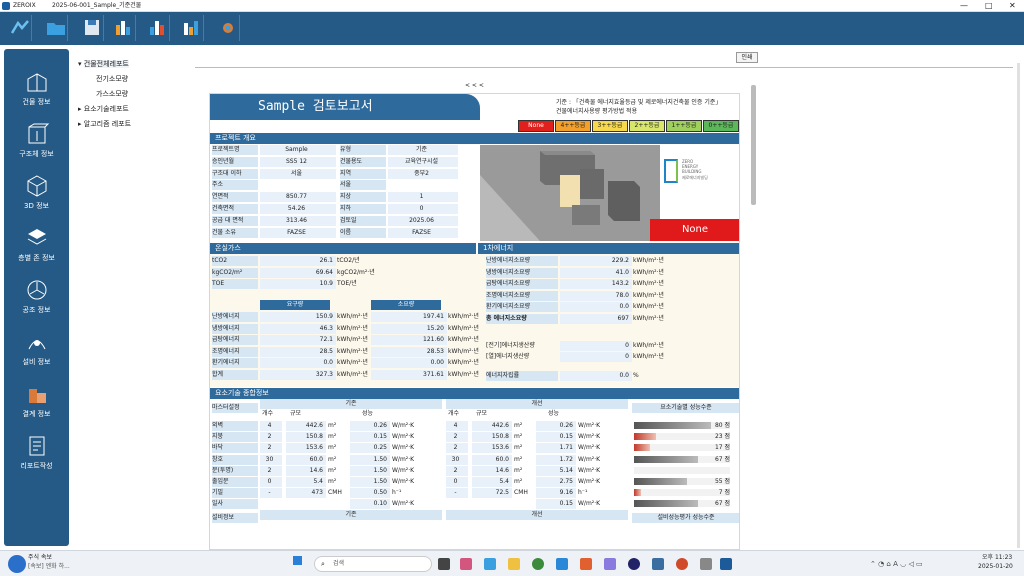  Describe the element at coordinates (103, 64) in the screenshot. I see `tree-root: ▾ 건물전체레포트` at that location.